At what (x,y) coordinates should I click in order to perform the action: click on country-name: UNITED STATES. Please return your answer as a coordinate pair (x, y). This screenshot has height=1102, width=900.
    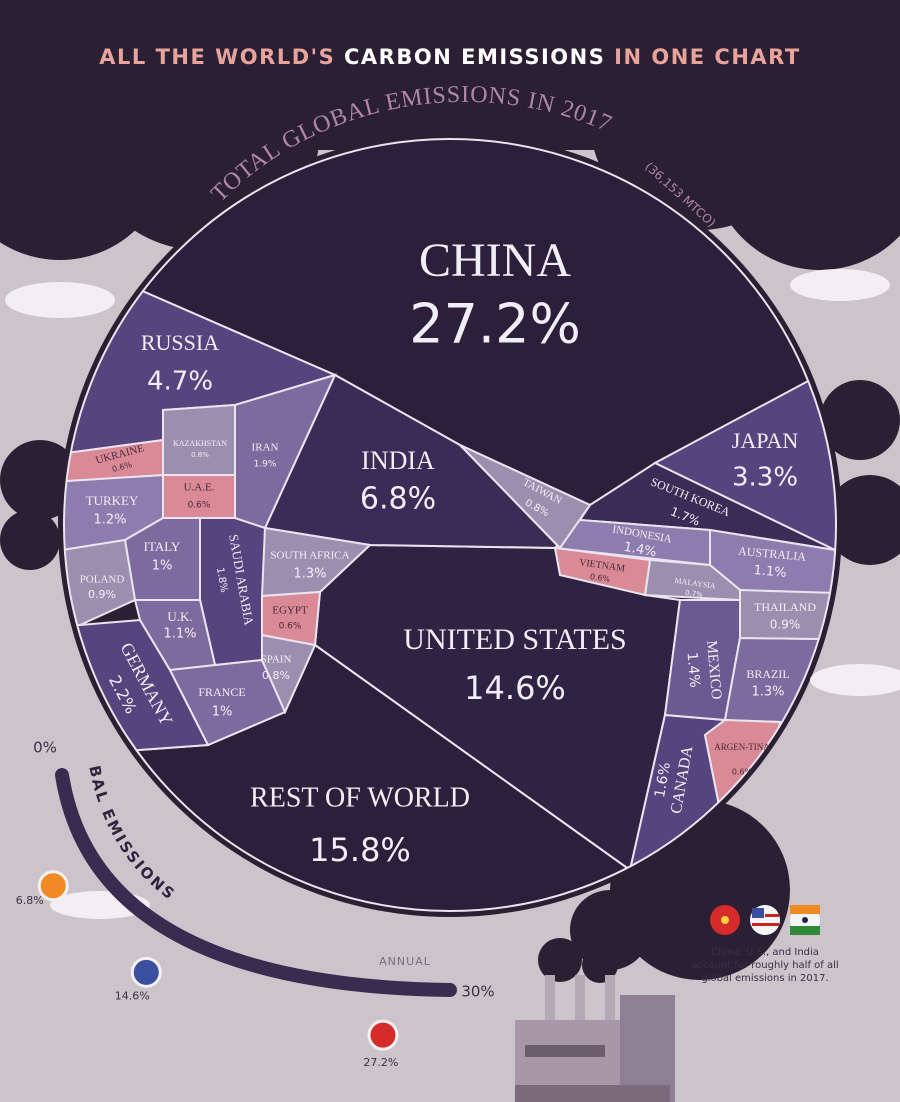
    Looking at the image, I should click on (514, 639).